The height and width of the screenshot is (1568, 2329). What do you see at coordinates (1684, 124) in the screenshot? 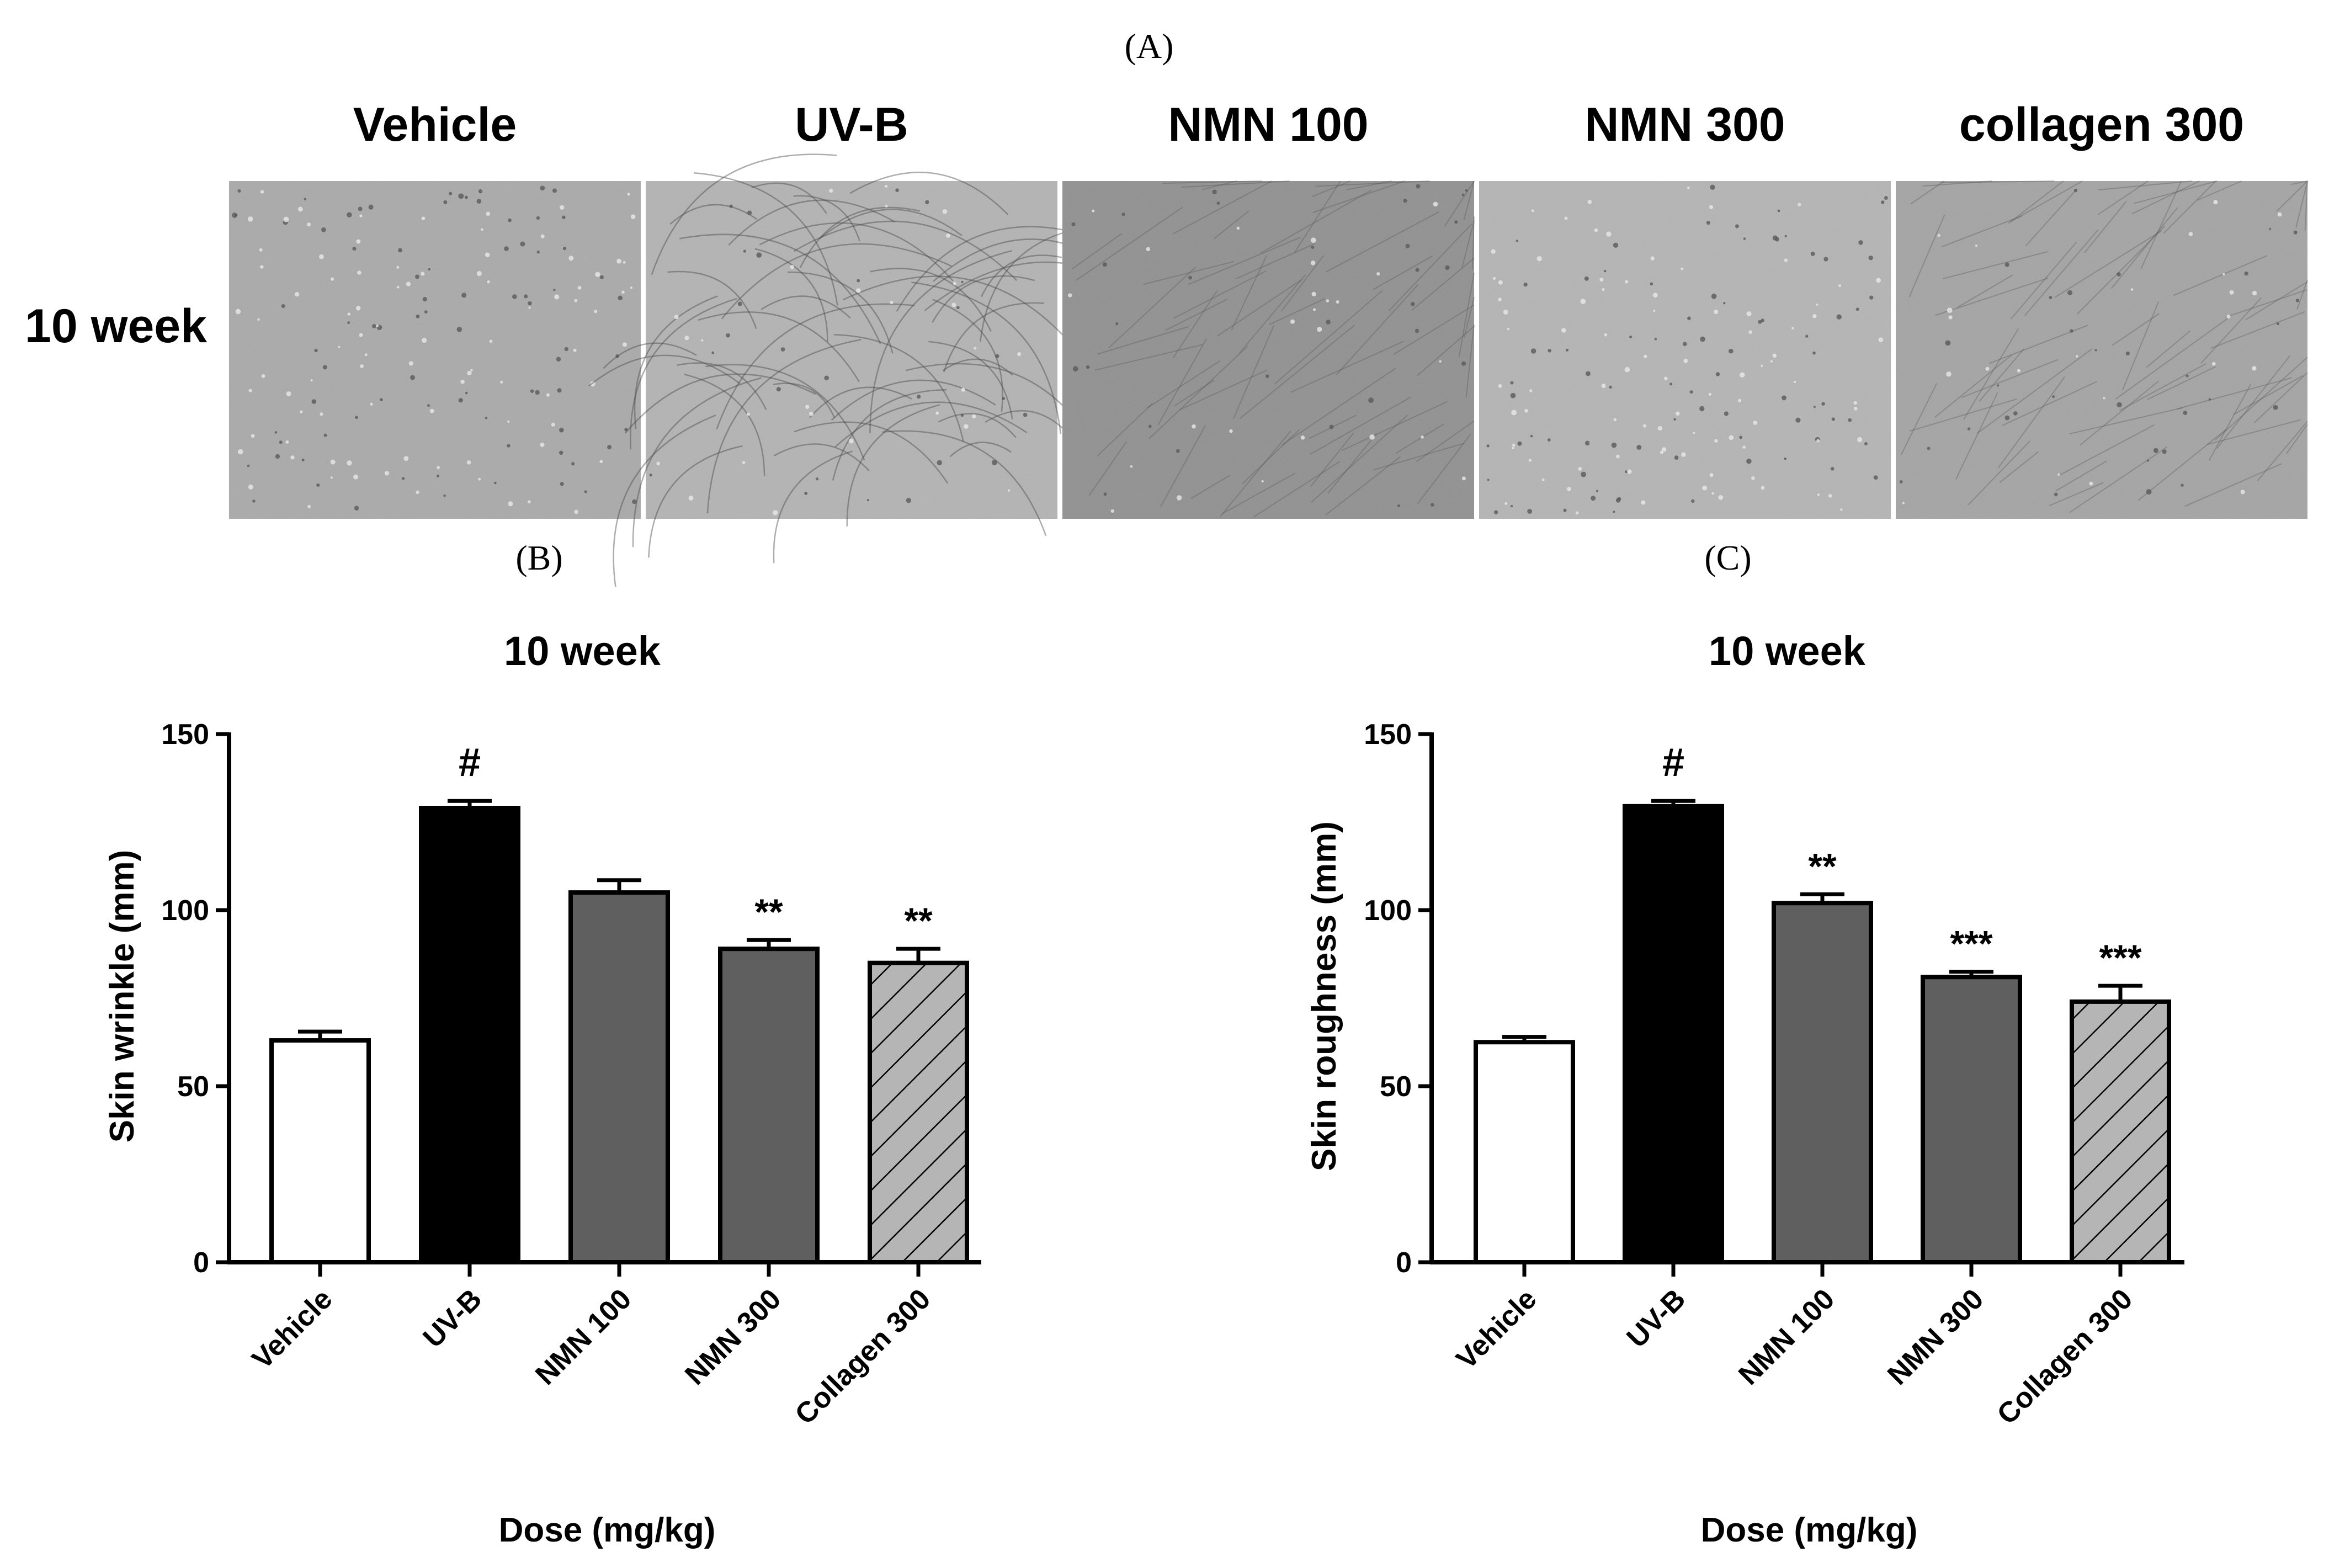
I see `photo-label: NMN 300` at bounding box center [1684, 124].